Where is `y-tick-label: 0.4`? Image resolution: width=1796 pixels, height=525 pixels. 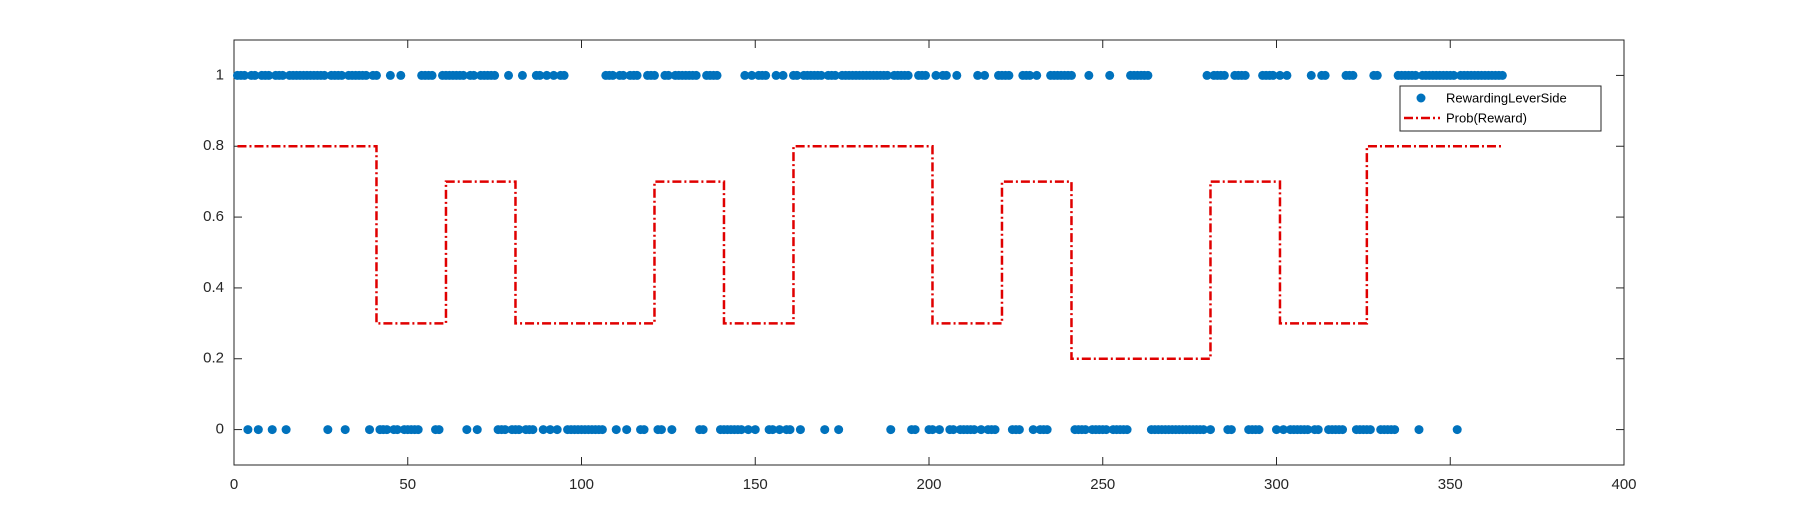
y-tick-label: 0.4 is located at coordinates (213, 287).